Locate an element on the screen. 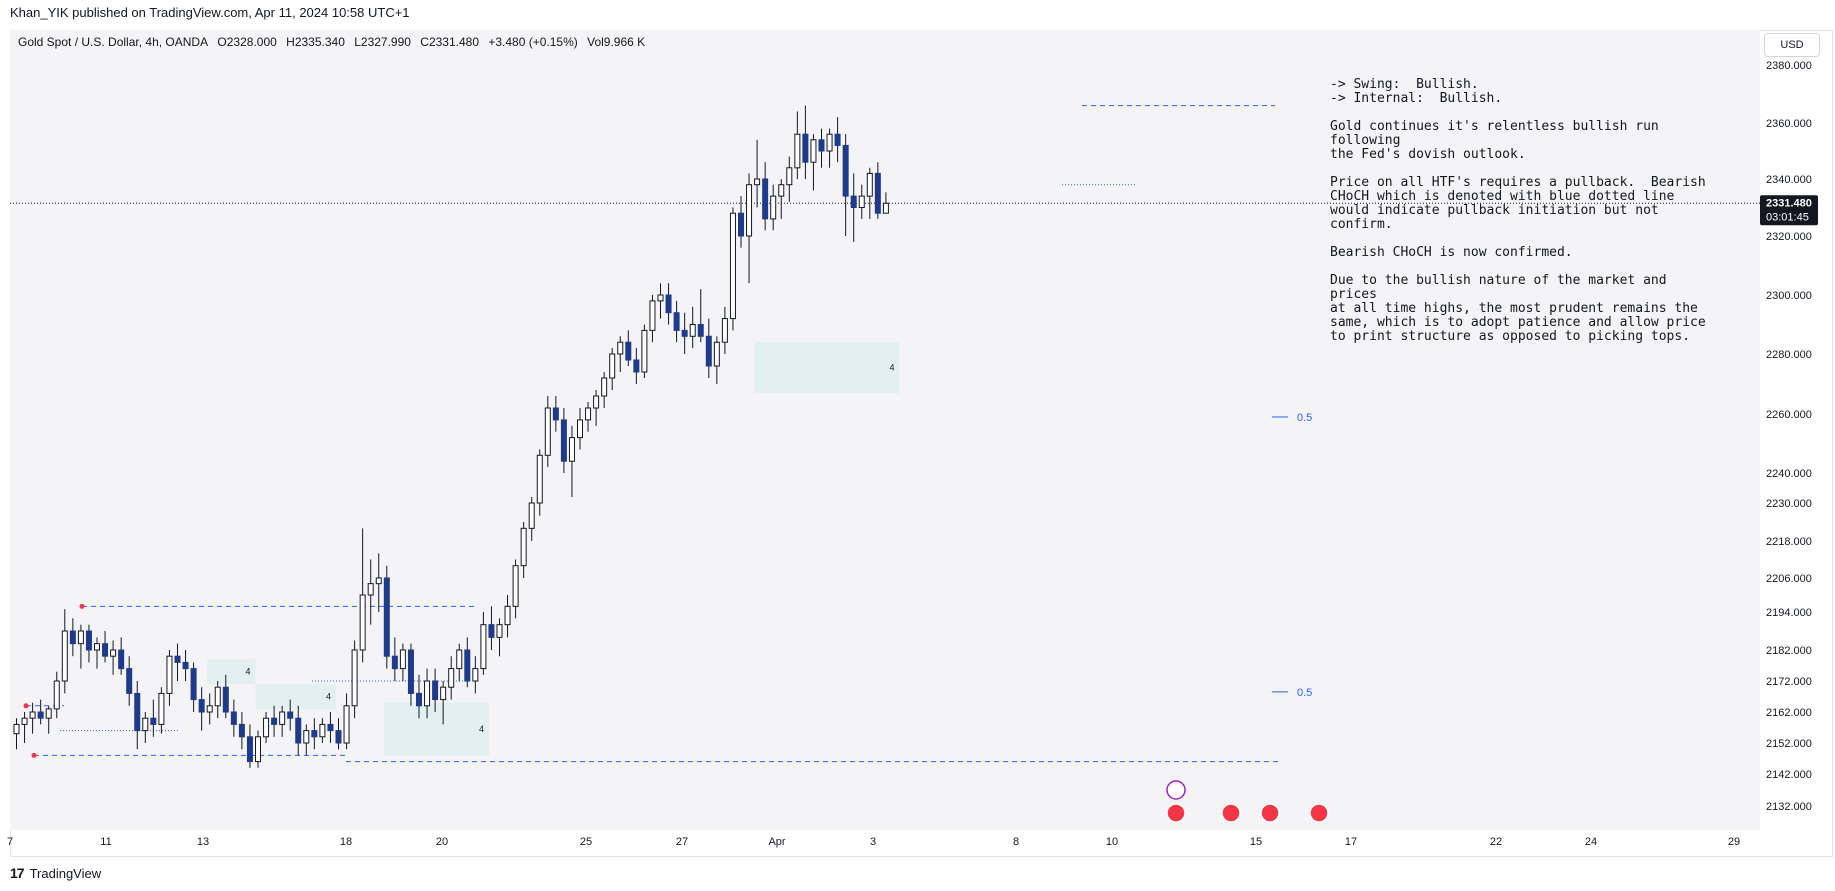  x-tick-label: 29 is located at coordinates (1734, 842).